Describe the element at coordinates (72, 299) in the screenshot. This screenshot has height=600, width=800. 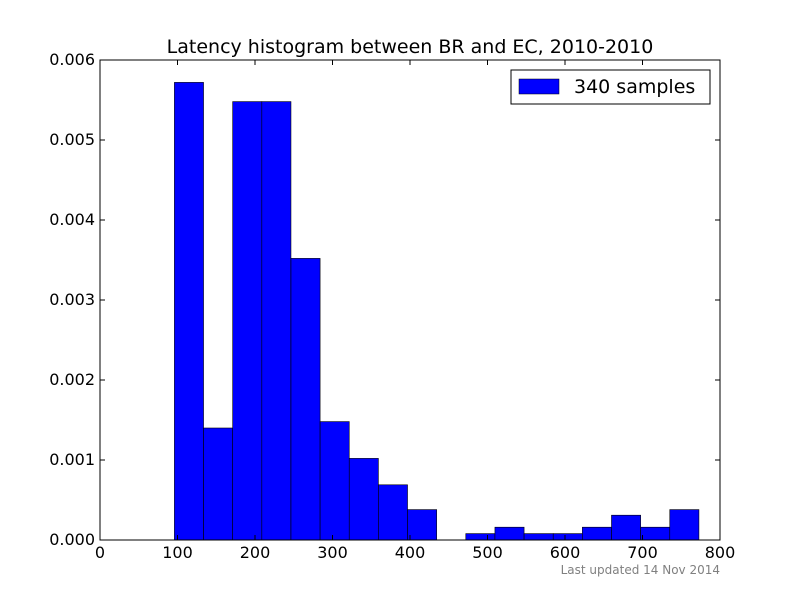
I see `y-tick-label: 0.003` at that location.